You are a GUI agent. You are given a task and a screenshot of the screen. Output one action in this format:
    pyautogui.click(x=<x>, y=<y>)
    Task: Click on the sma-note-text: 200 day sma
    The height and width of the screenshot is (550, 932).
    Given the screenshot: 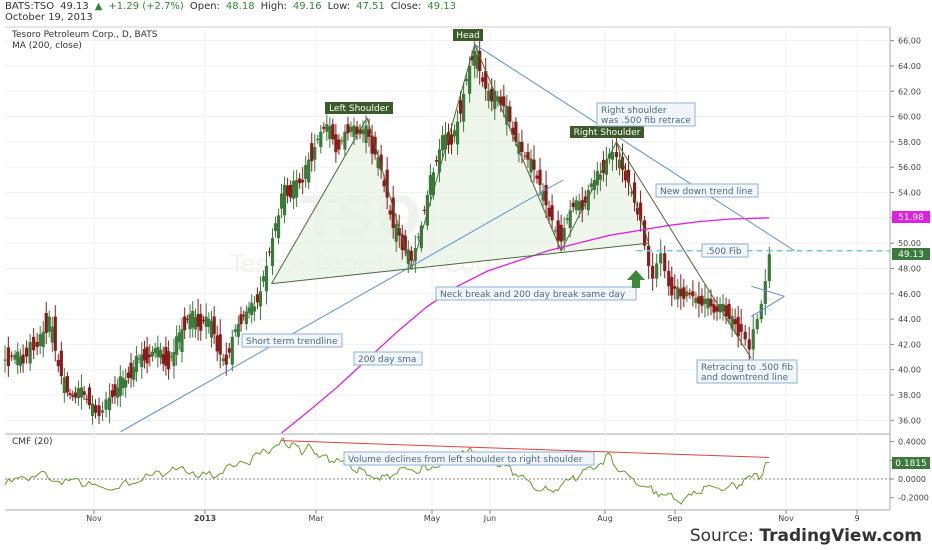 What is the action you would take?
    pyautogui.click(x=387, y=360)
    